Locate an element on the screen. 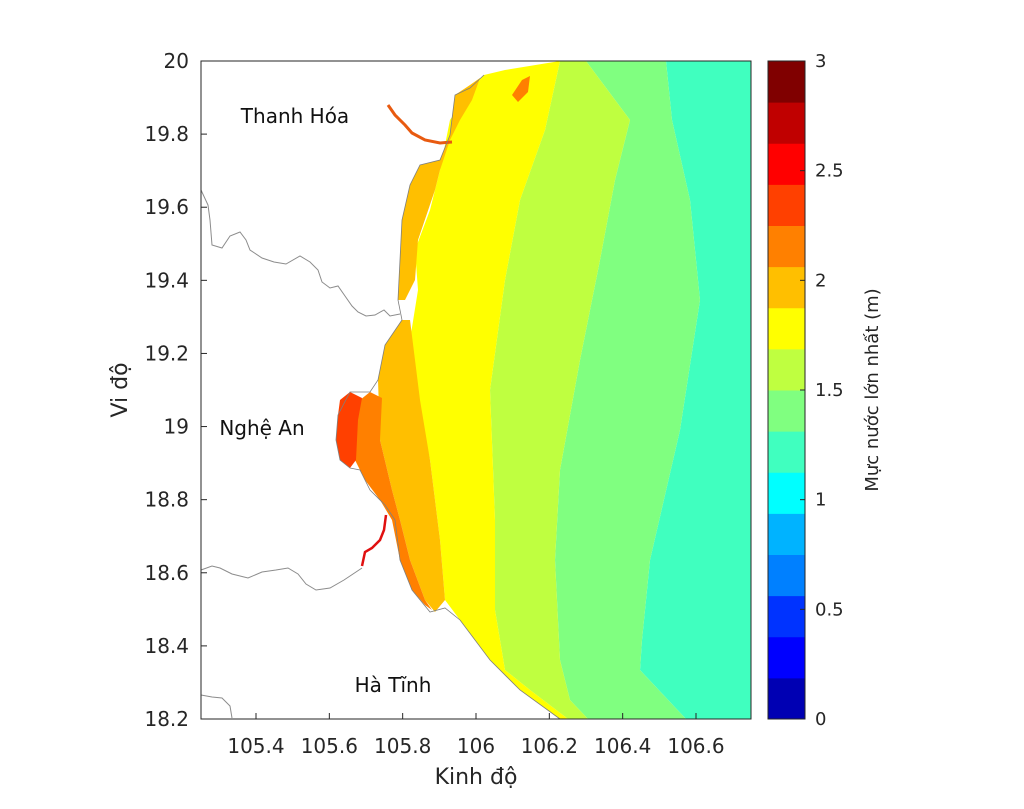 The image size is (1024, 809). y-tick-label: 18.8 is located at coordinates (166, 500).